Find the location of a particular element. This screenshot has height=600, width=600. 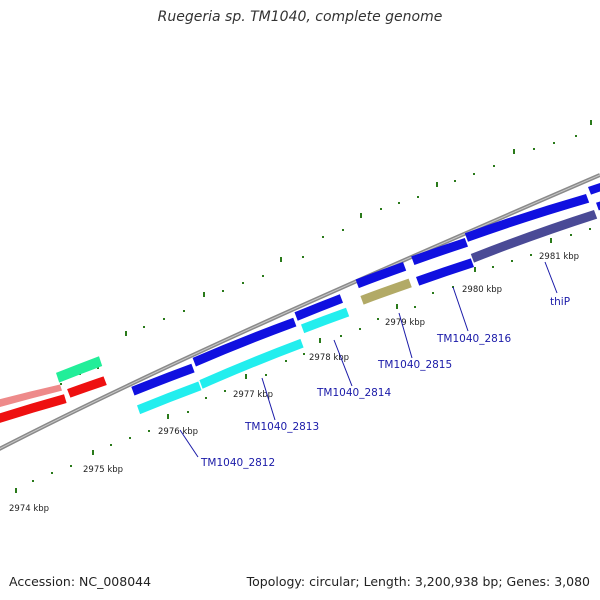

gene-green is located at coordinates (79, 369).